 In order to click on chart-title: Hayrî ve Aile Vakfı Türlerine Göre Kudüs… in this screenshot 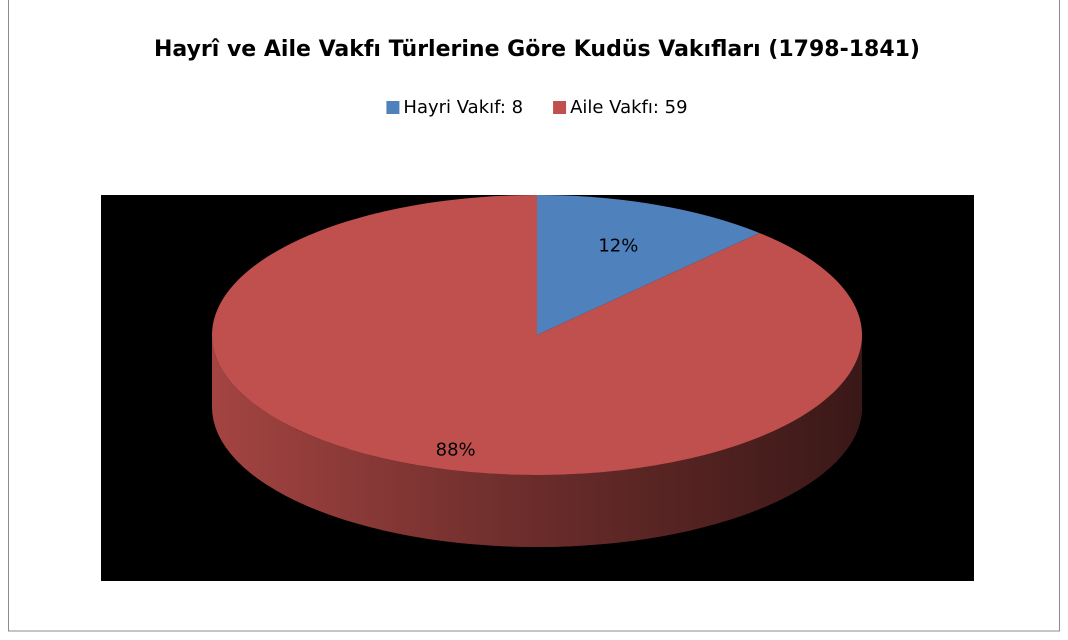, I will do `click(537, 49)`.